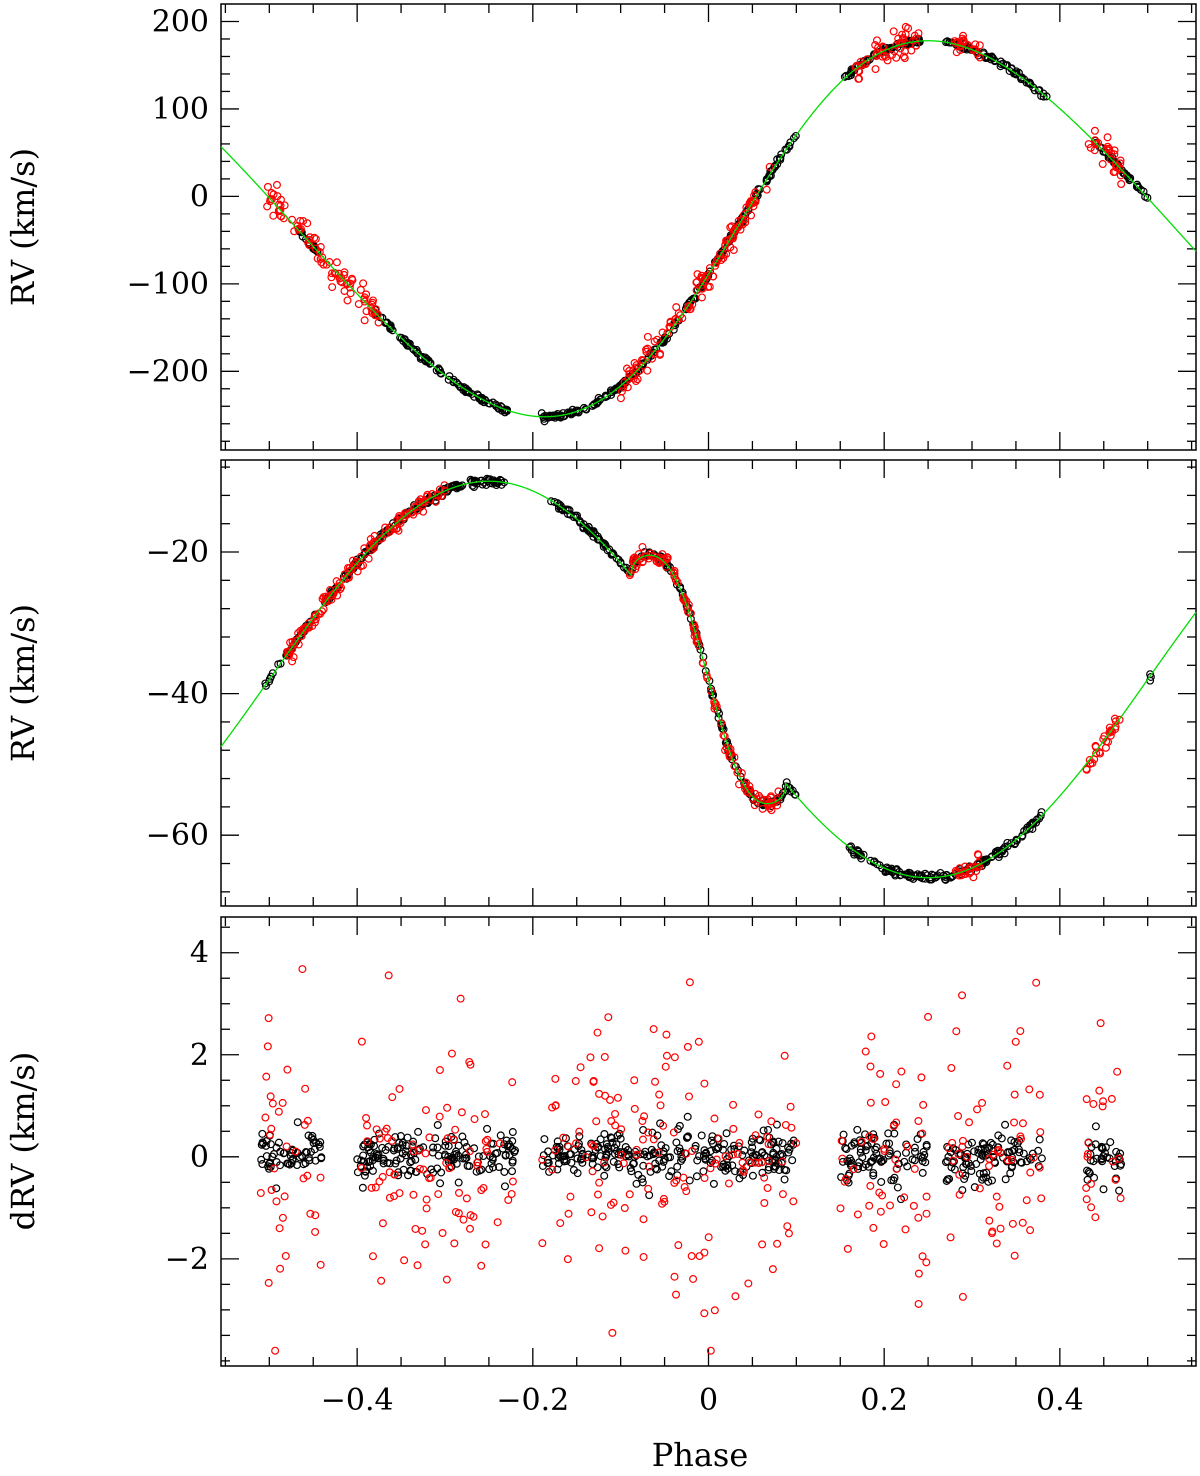 The width and height of the screenshot is (1200, 1476). What do you see at coordinates (199, 1055) in the screenshot?
I see `y-tick-label: 2` at bounding box center [199, 1055].